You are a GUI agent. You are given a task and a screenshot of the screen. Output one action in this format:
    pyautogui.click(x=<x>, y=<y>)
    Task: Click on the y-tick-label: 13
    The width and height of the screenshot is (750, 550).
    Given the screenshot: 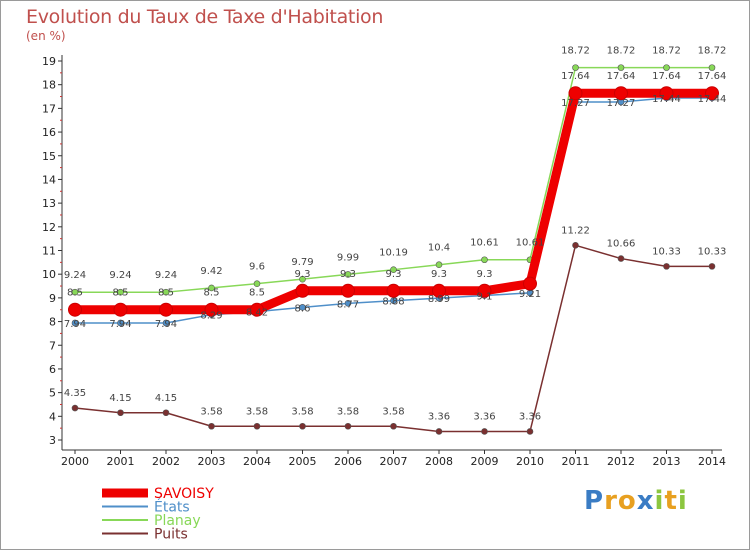 What is the action you would take?
    pyautogui.click(x=49, y=203)
    